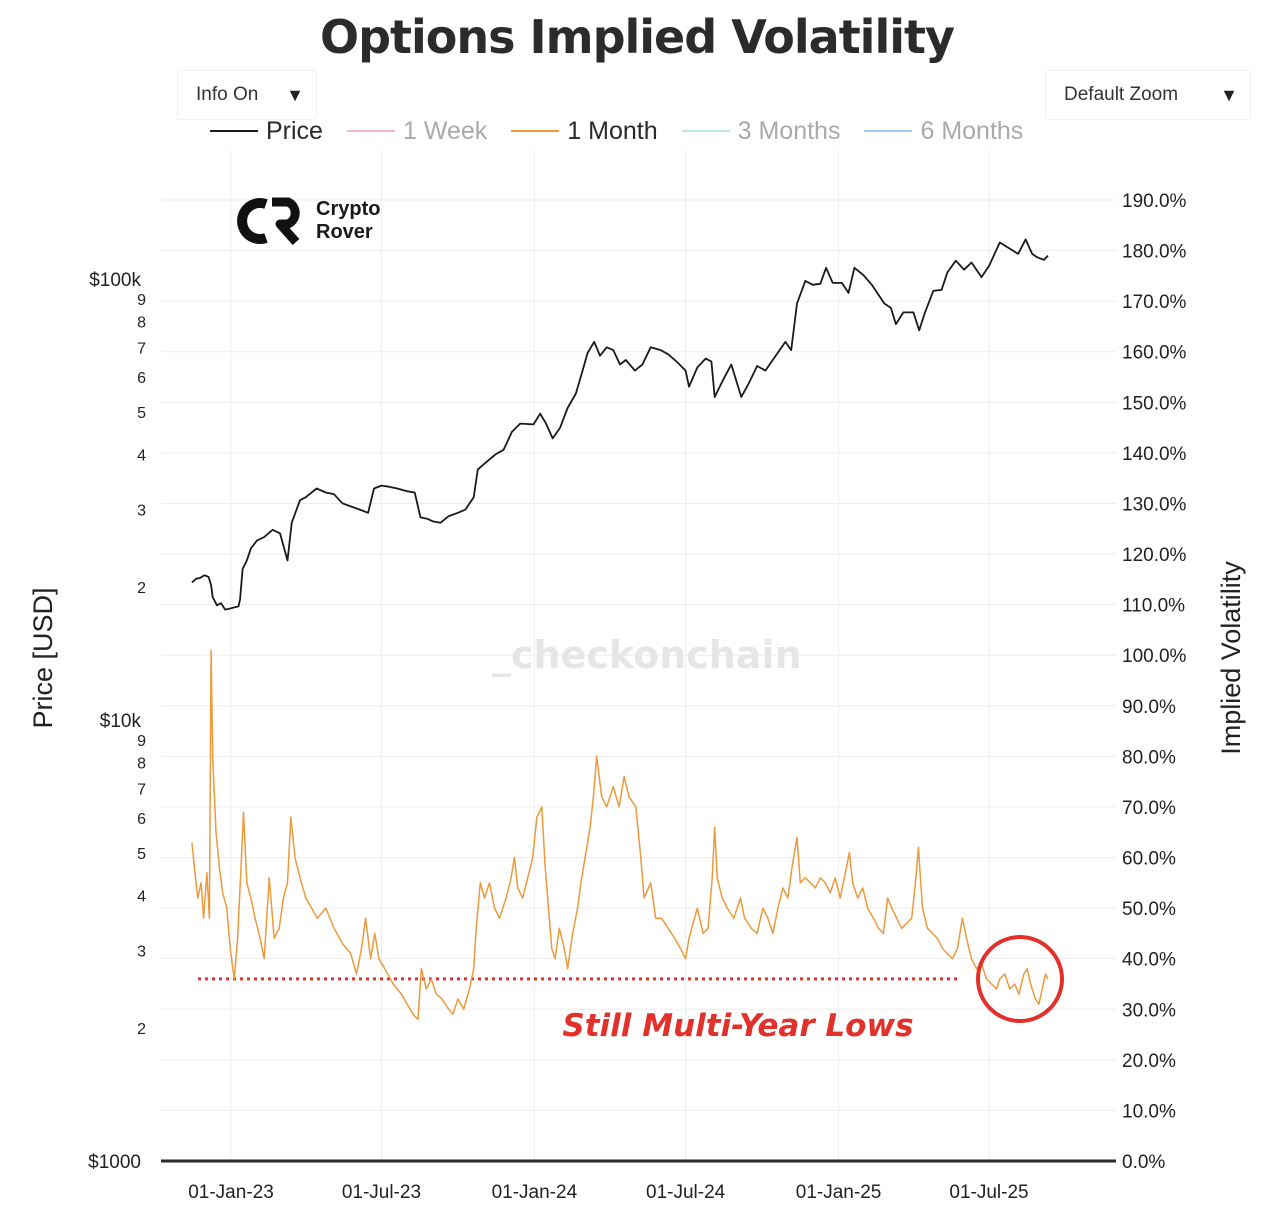  I want to click on x-tick-label: 01-Jul-25, so click(988, 1192).